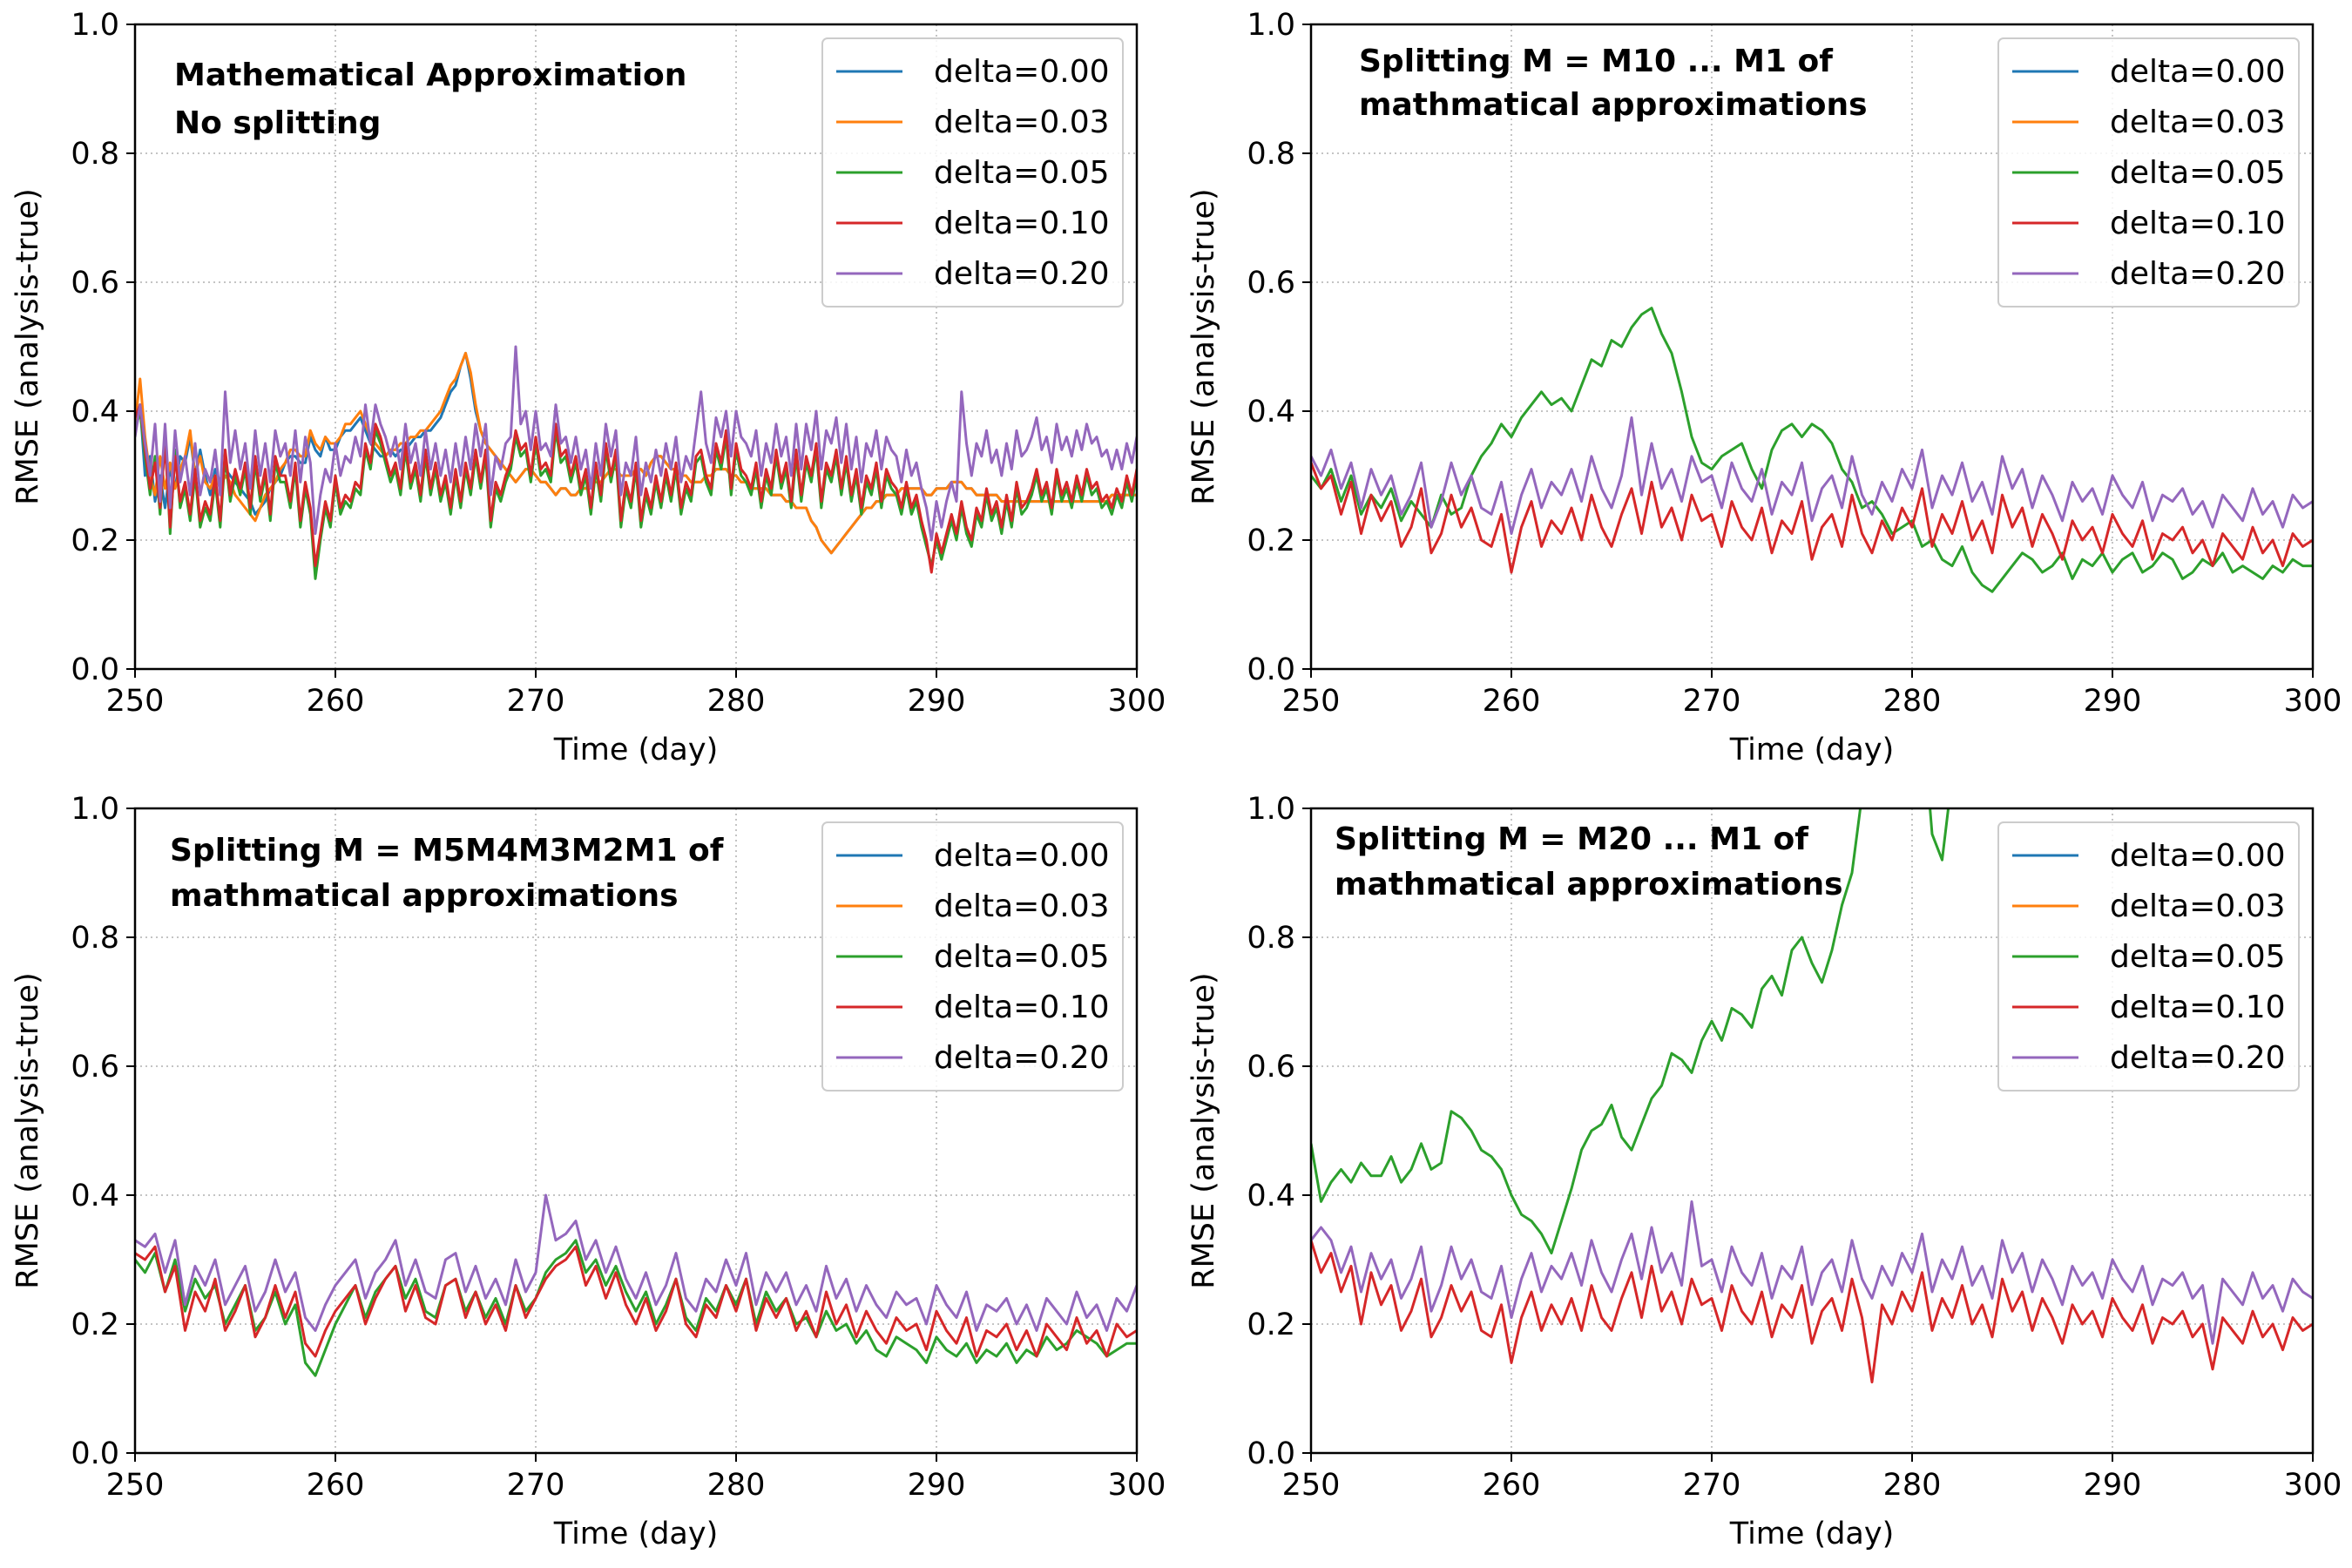  I want to click on series-line-delta-0.03, so click(636, 453).